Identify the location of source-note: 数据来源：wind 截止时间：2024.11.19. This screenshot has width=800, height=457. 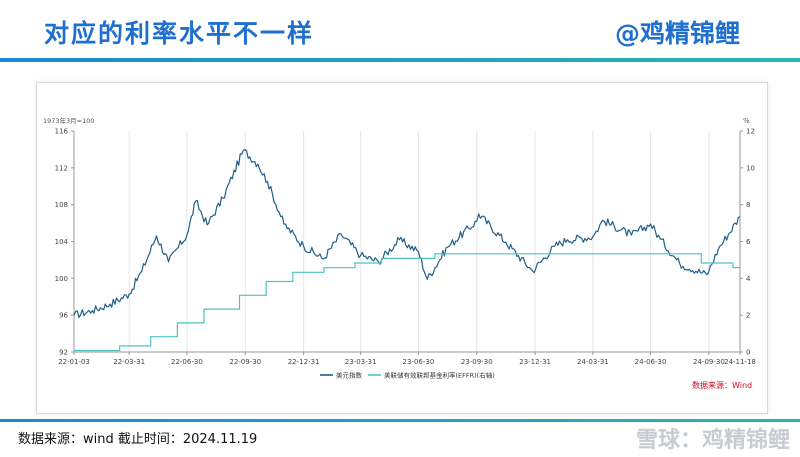
(138, 439).